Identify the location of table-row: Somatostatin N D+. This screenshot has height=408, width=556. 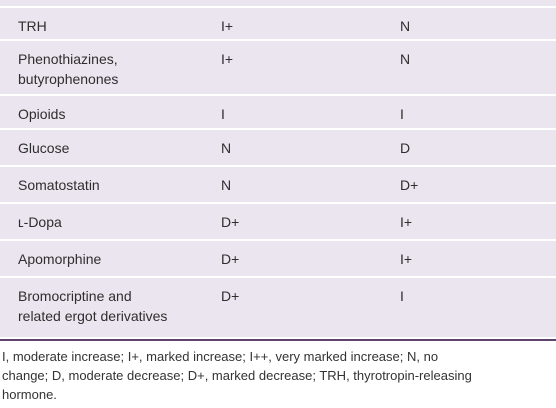
(278, 185).